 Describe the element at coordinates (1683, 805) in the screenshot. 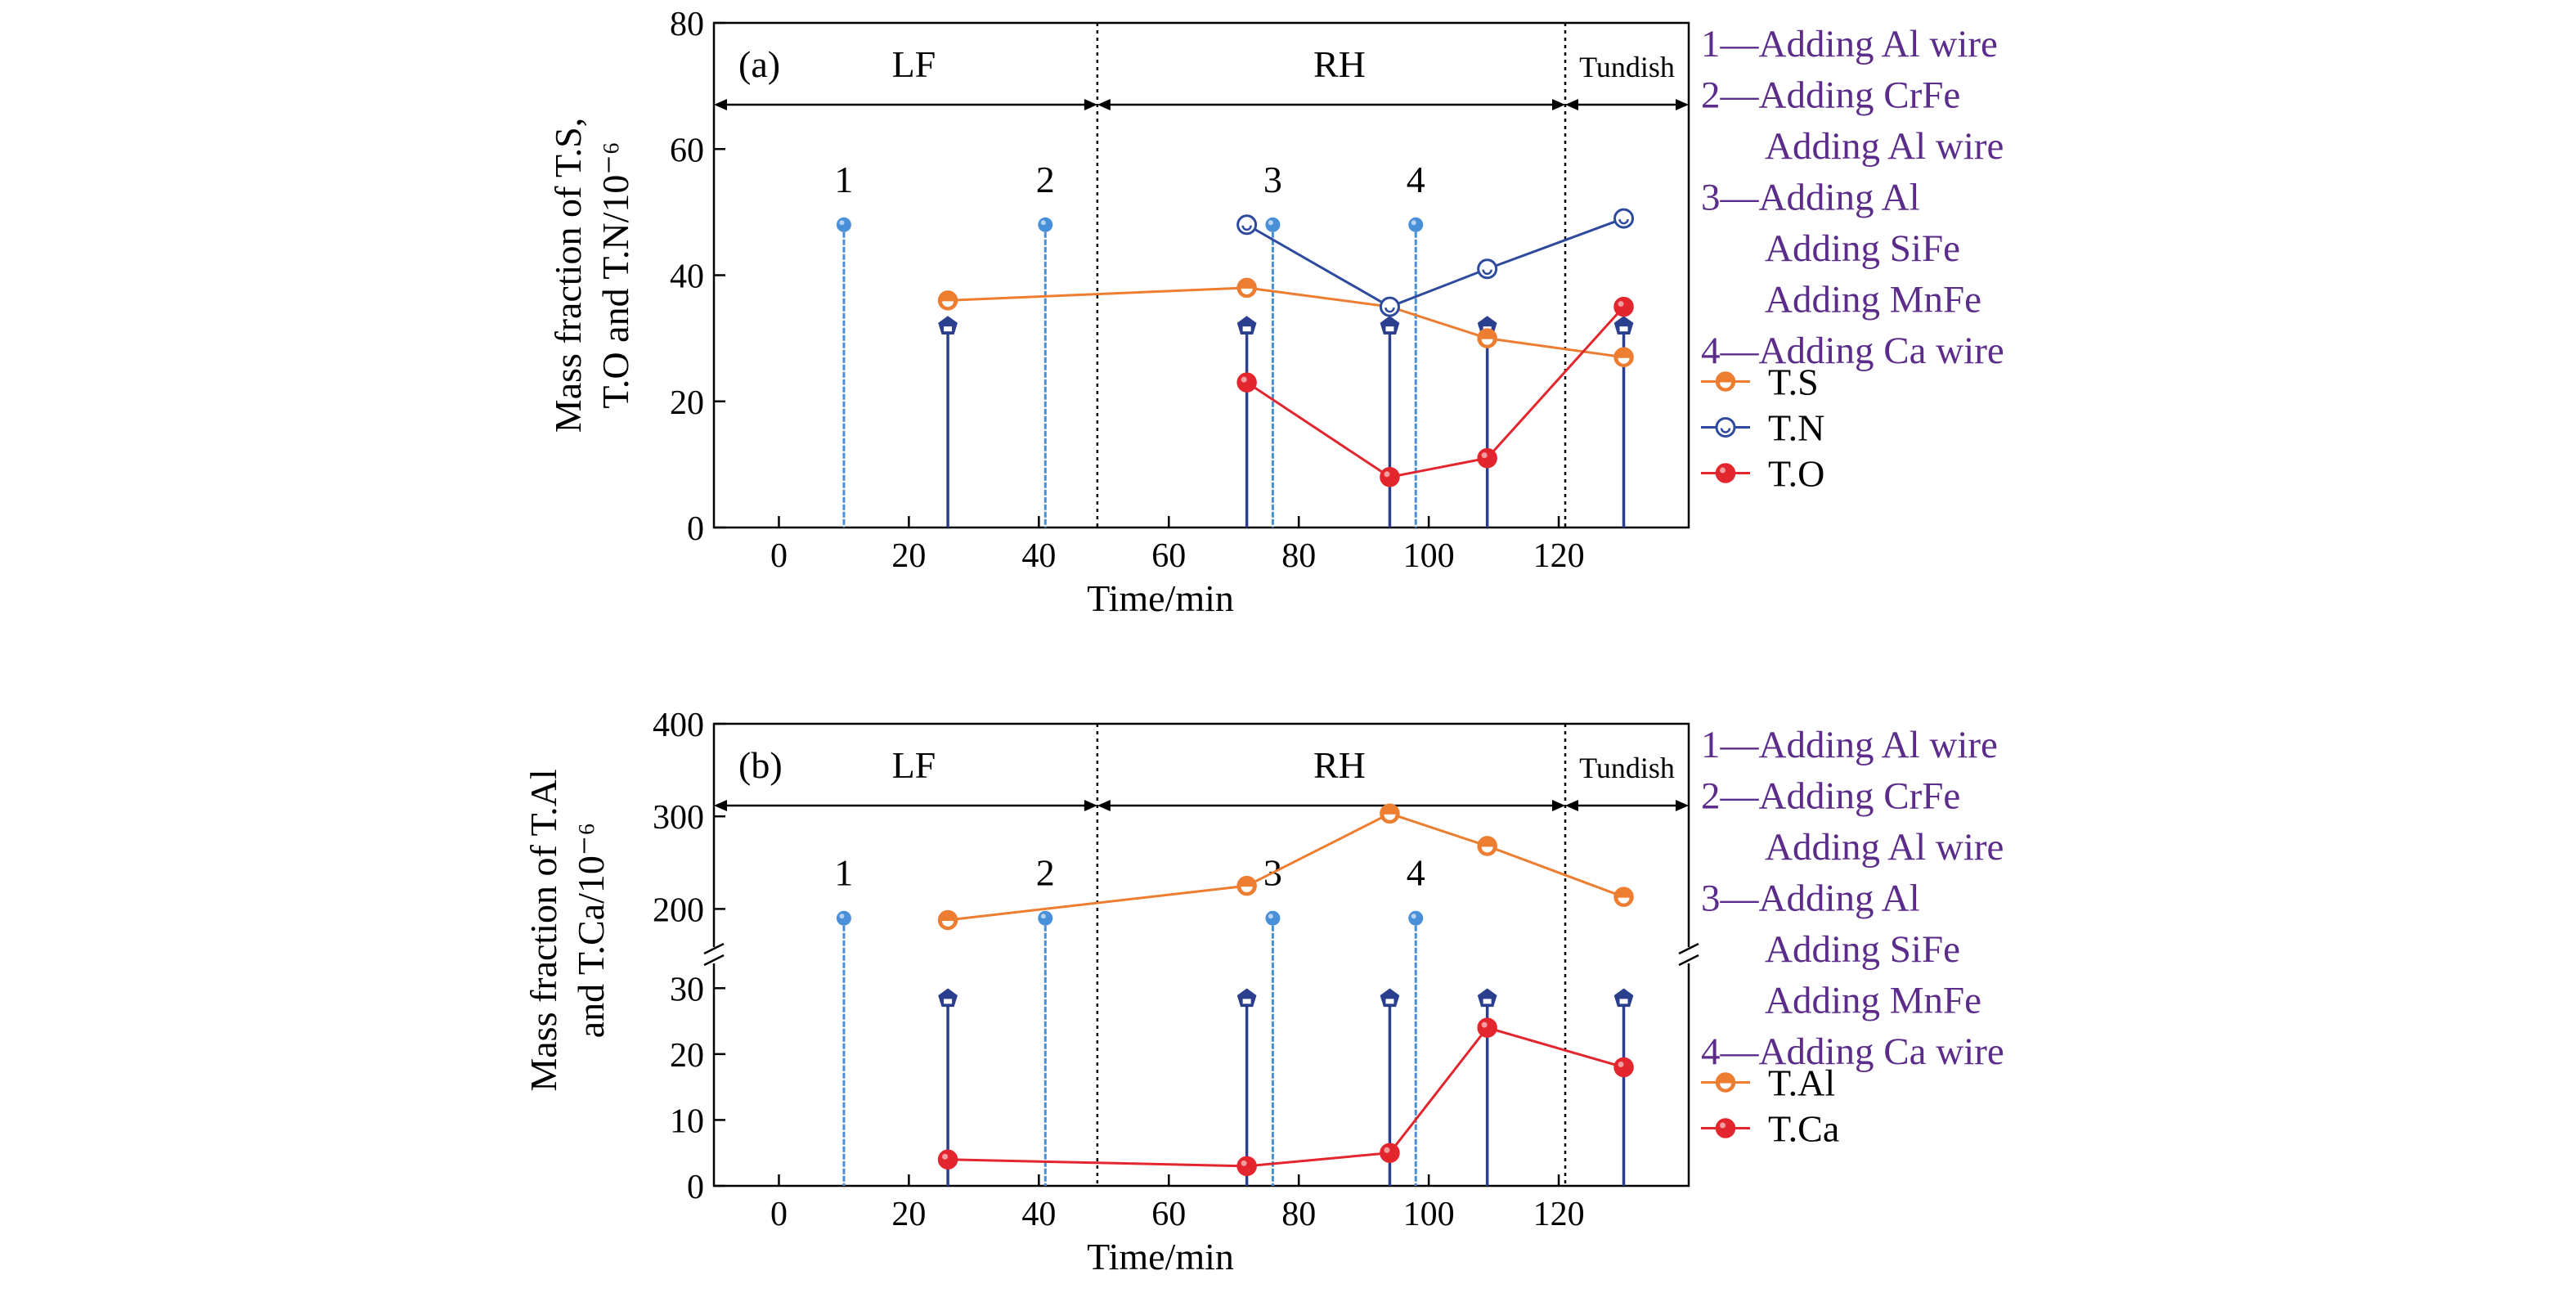

I see `stage-arrowhead-right` at that location.